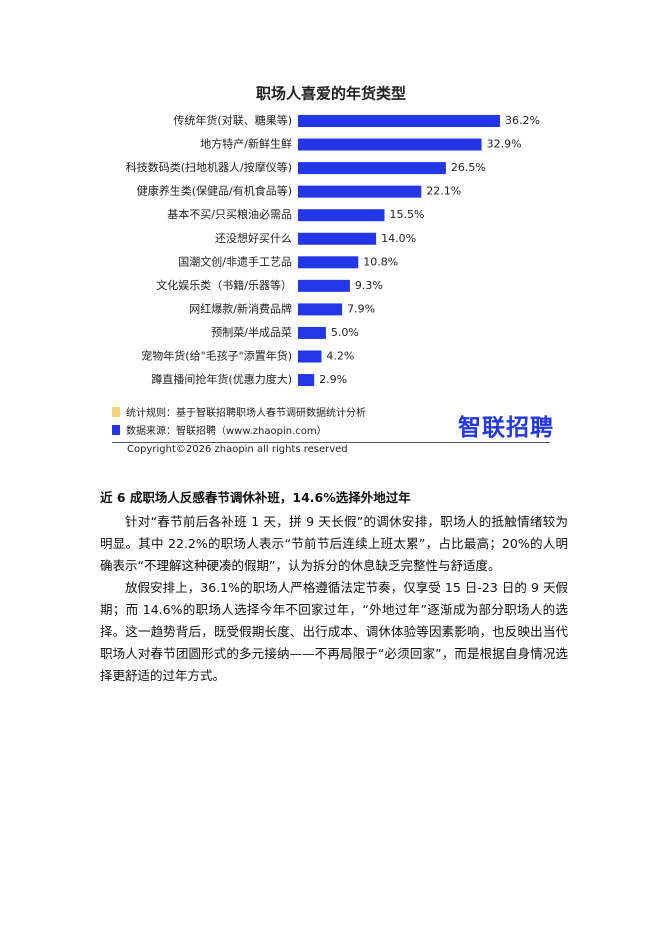 The height and width of the screenshot is (936, 662). I want to click on note: 数据来源：智联招聘（www.zhaopin.com）, so click(219, 429).